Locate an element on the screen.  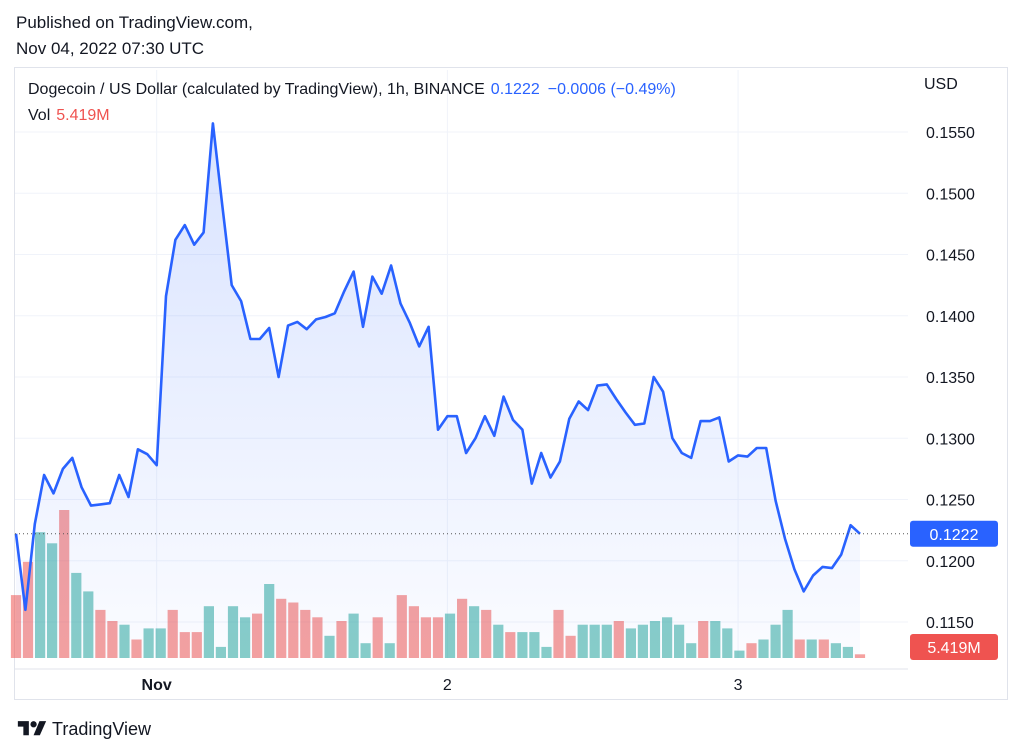
time-tick-label: 3 is located at coordinates (738, 685).